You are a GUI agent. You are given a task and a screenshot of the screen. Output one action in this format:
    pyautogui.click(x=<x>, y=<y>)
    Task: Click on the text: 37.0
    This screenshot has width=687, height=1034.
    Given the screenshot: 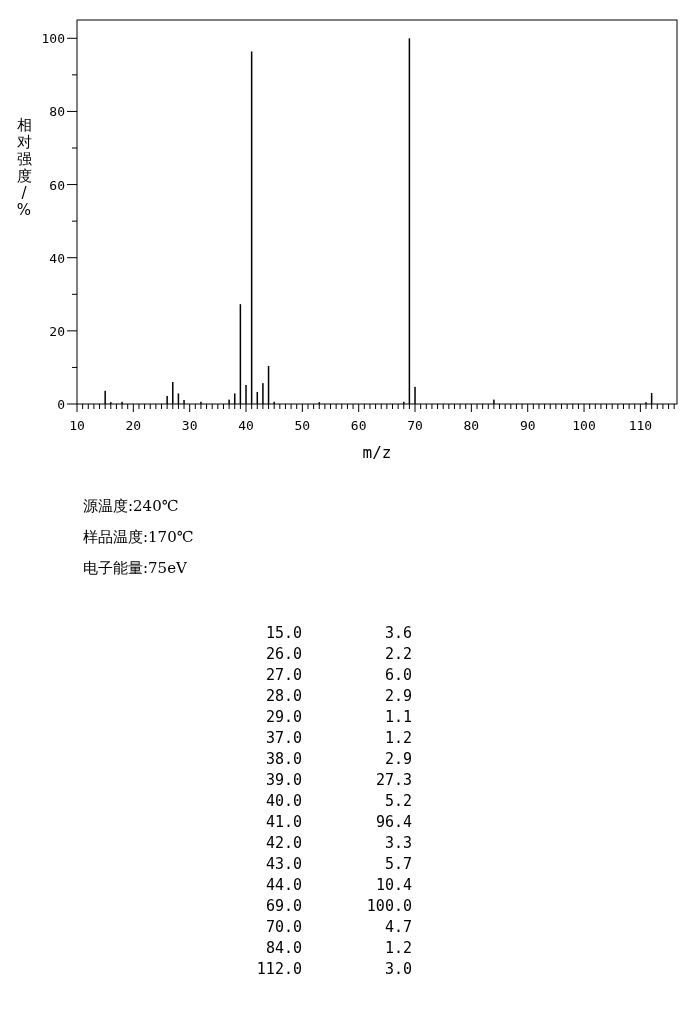 What is the action you would take?
    pyautogui.click(x=283, y=738)
    